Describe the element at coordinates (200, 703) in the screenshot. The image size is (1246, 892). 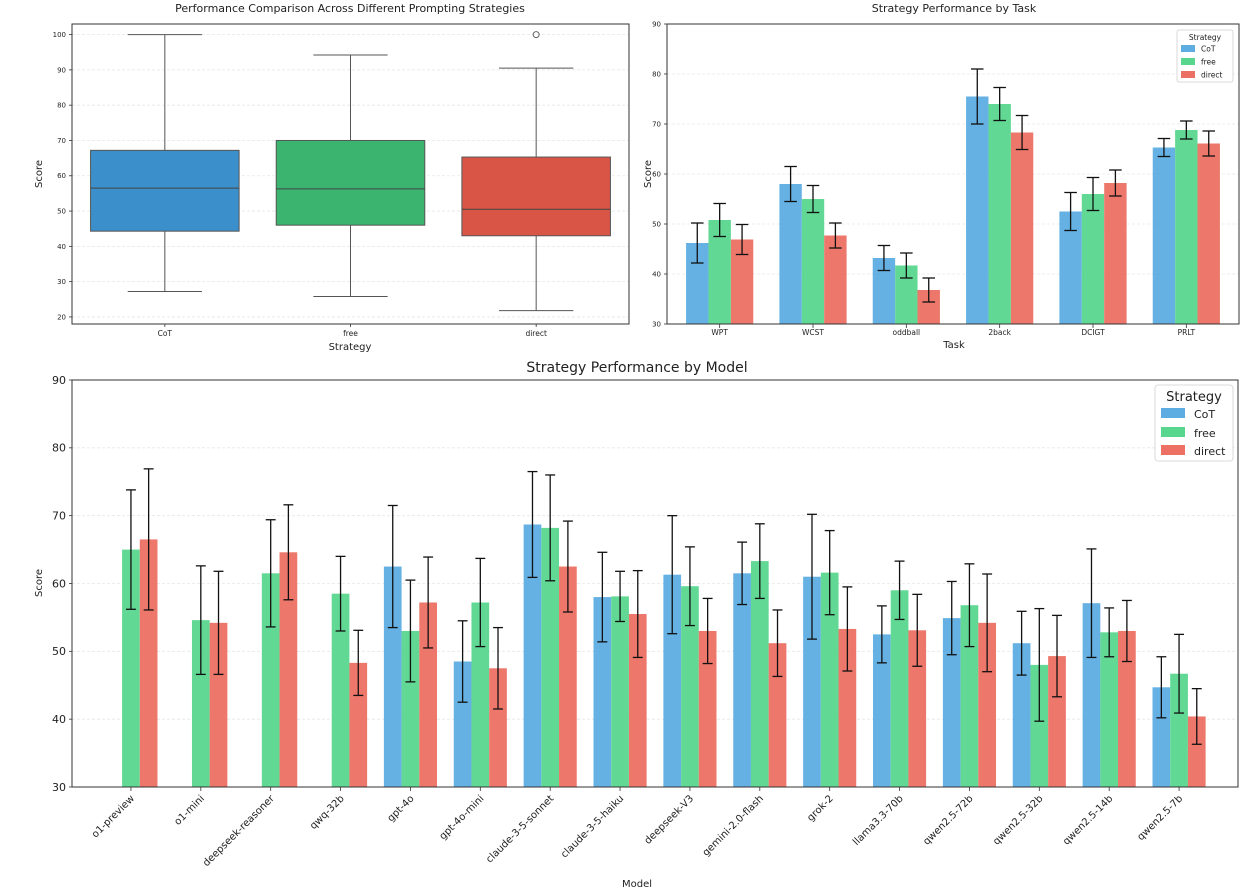
I see `bar-o1-mini-free` at that location.